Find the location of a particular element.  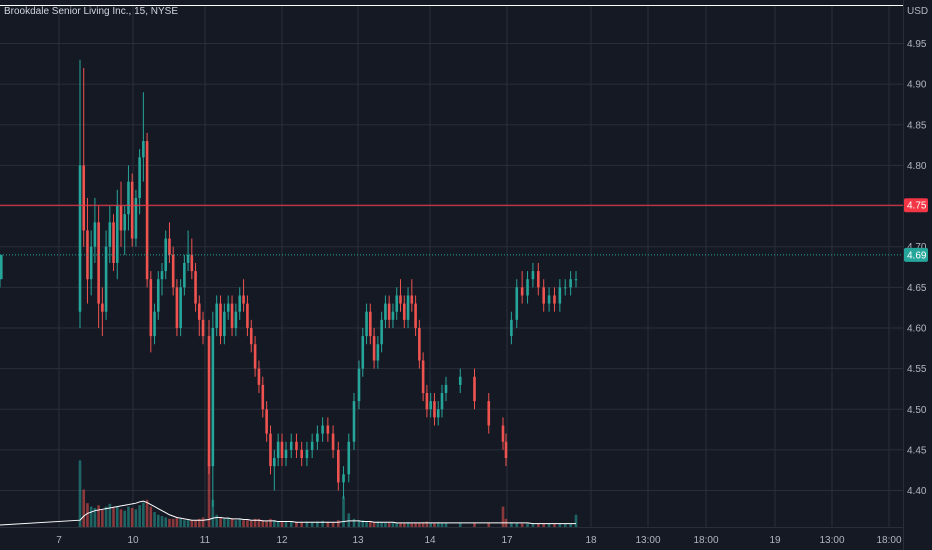

price-badge-label: 4.69 is located at coordinates (917, 255).